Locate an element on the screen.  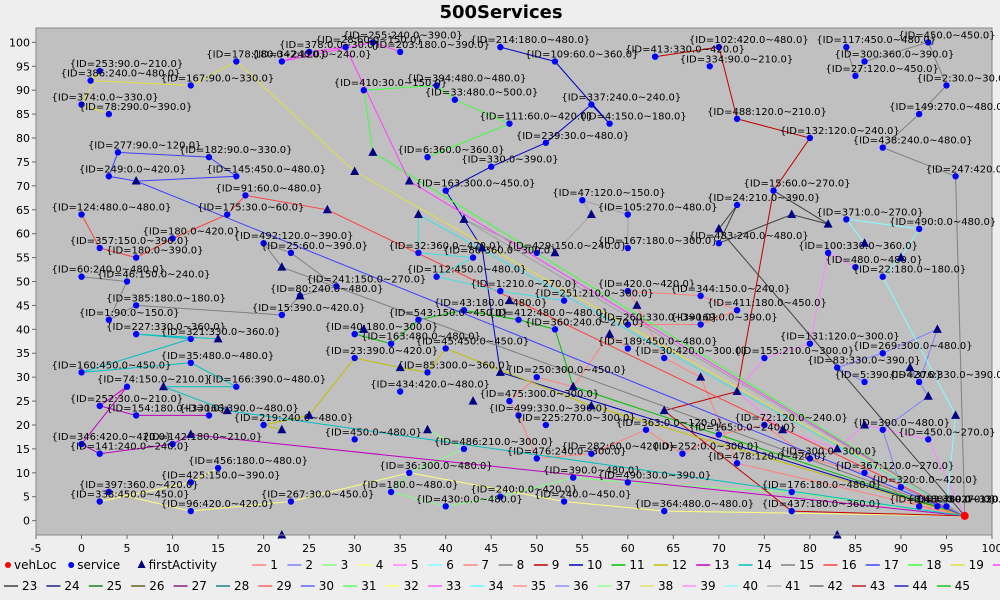
service-label: {ID=429:150.0~240.0} is located at coordinates (567, 246).